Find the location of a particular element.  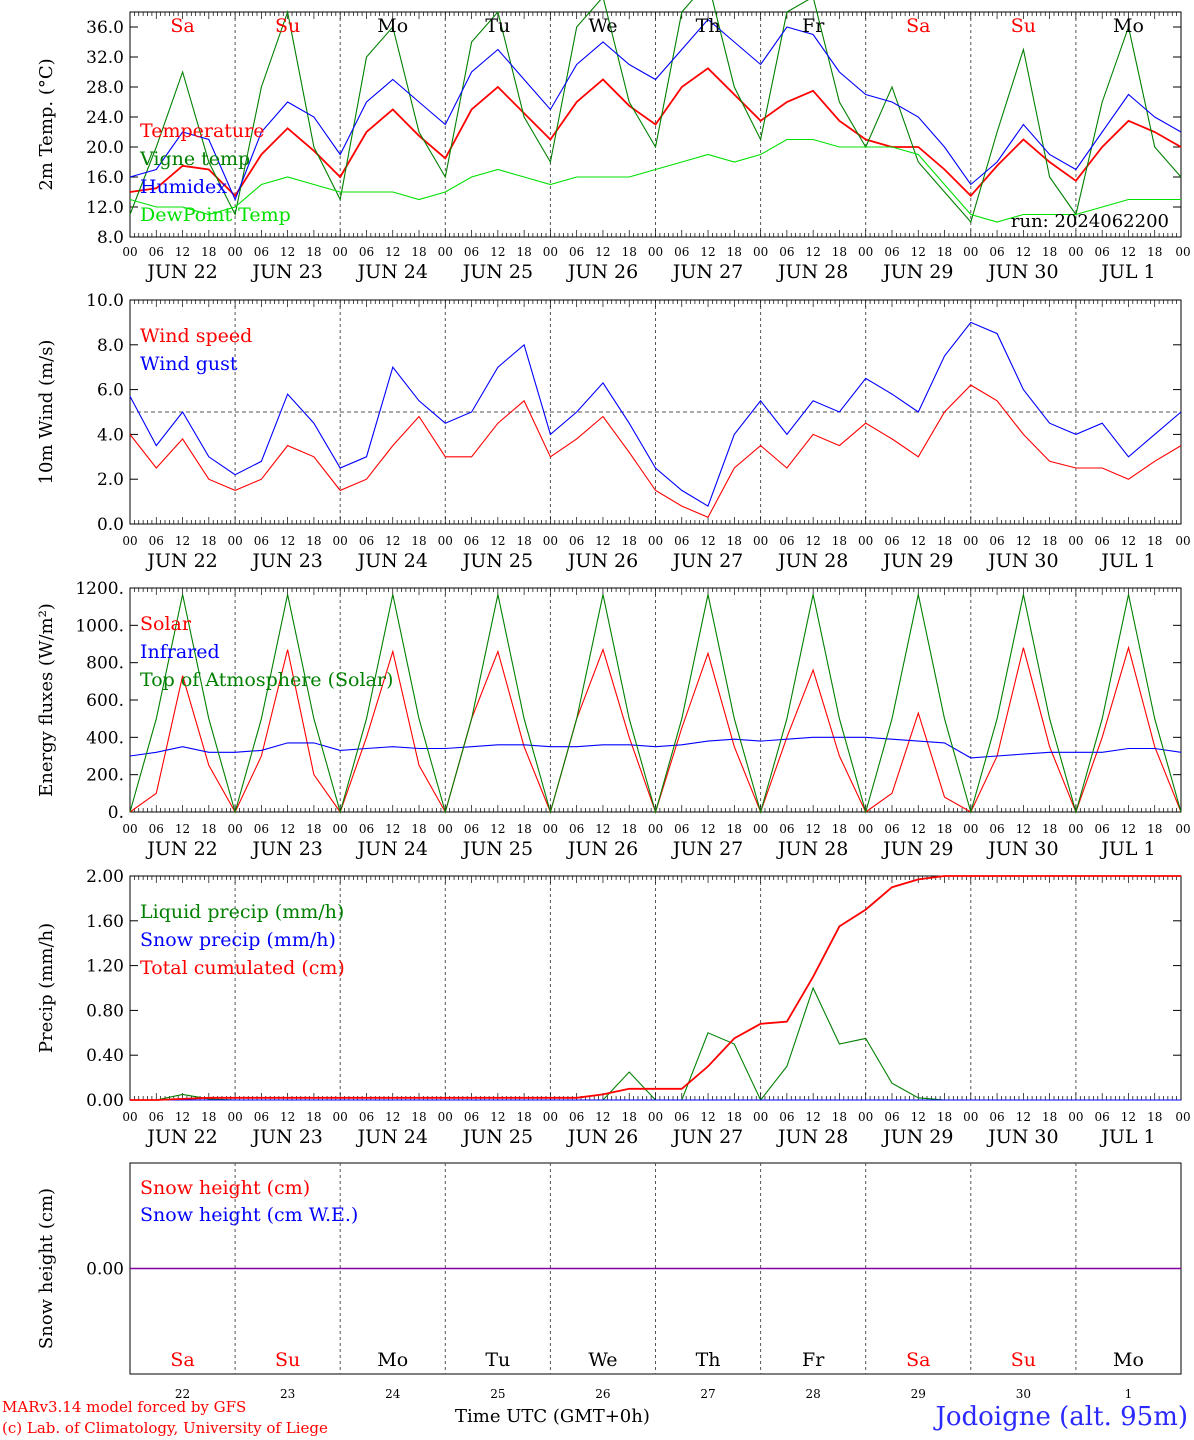

y-tick-label: 2.0 is located at coordinates (110, 480).